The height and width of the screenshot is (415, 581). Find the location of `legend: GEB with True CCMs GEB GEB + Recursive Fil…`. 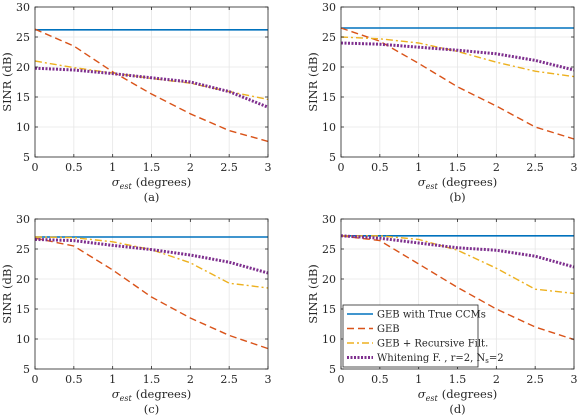

legend: GEB with True CCMs GEB GEB + Recursive Fil… is located at coordinates (423, 336).